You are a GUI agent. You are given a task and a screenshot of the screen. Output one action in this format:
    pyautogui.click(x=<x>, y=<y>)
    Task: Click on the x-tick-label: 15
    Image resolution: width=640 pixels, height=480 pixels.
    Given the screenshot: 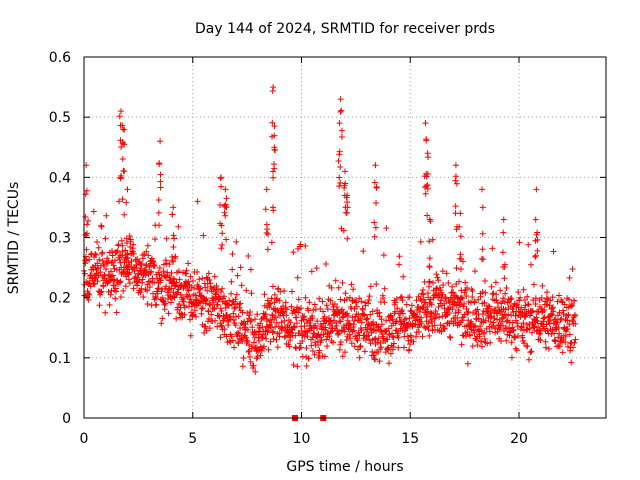 What is the action you would take?
    pyautogui.click(x=410, y=439)
    